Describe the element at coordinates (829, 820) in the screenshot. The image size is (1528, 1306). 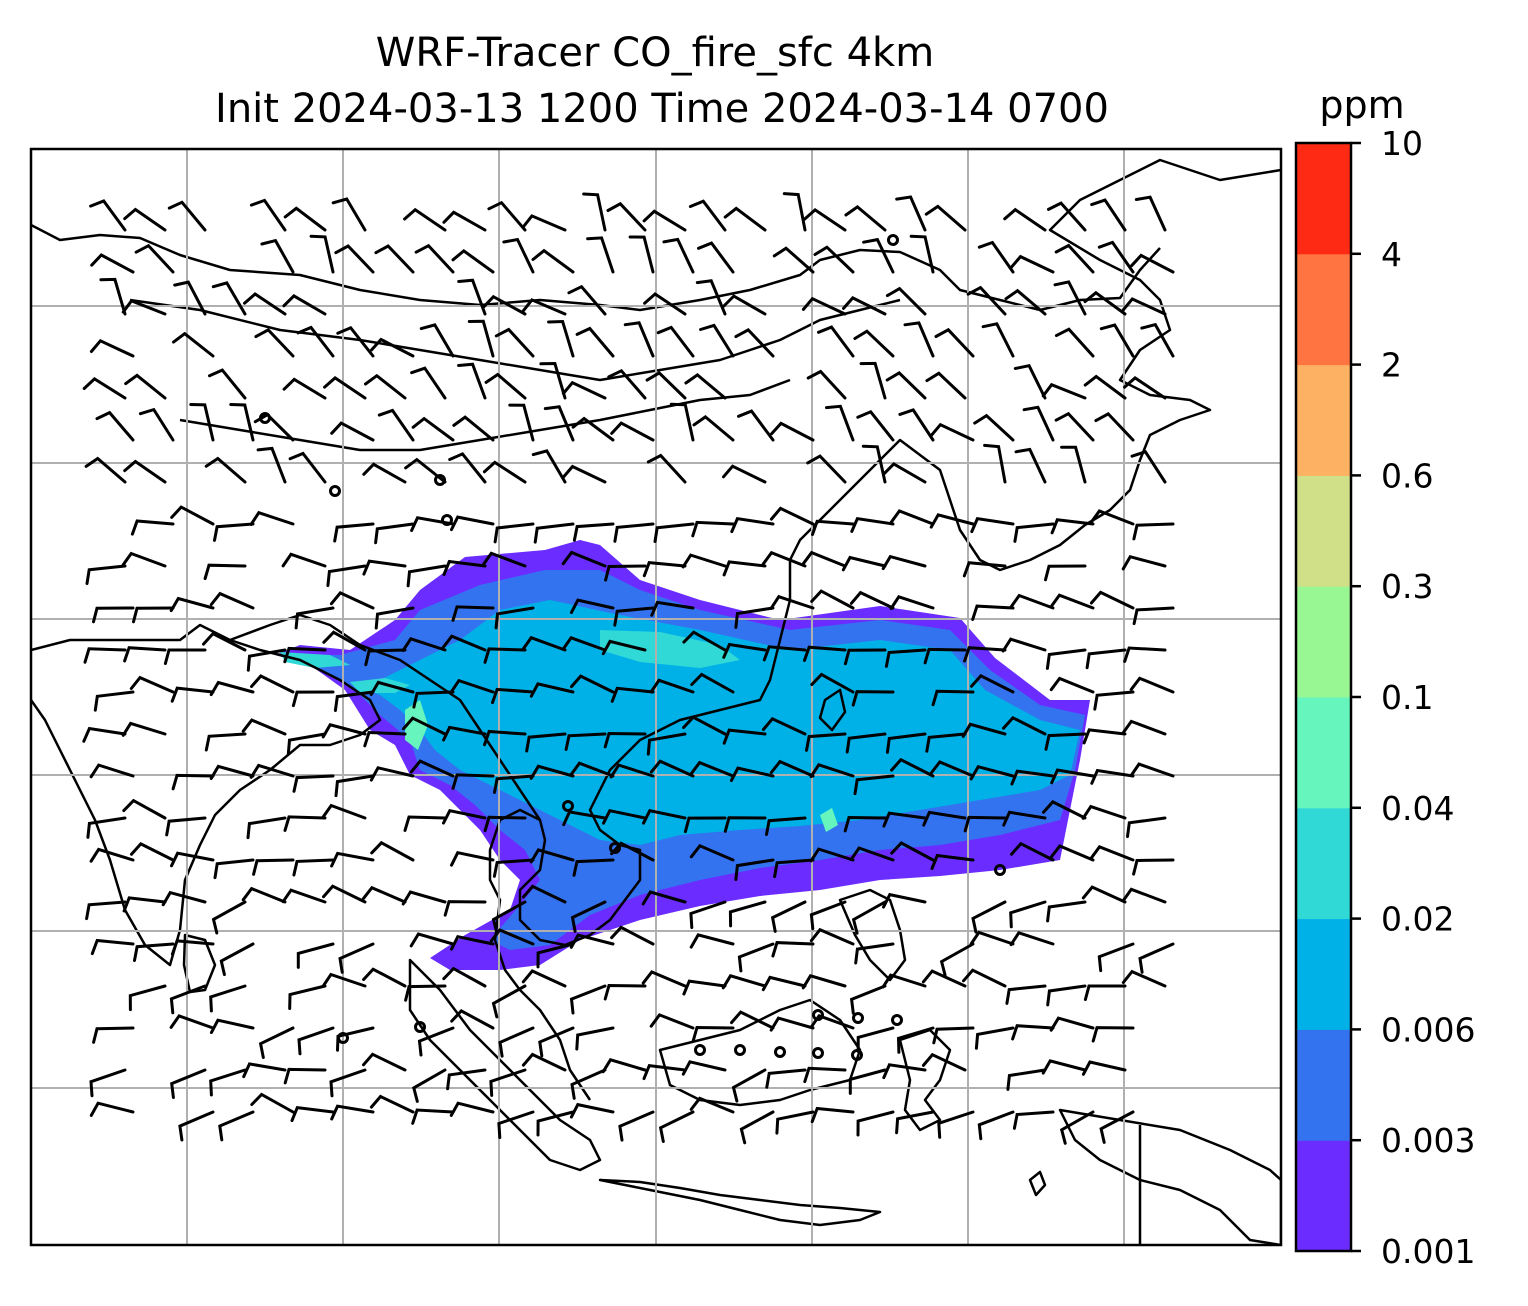
I see `plume-level-5b` at that location.